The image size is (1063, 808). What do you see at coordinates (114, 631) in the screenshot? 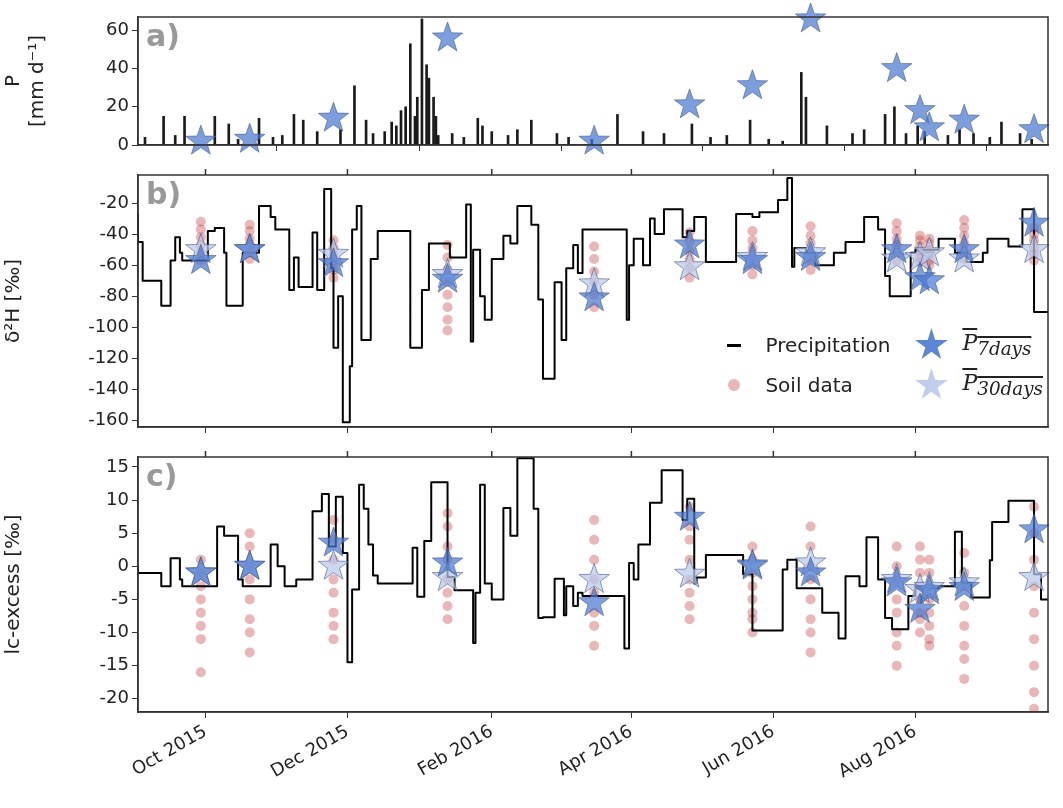
I see `y-tick-label: -10` at bounding box center [114, 631].